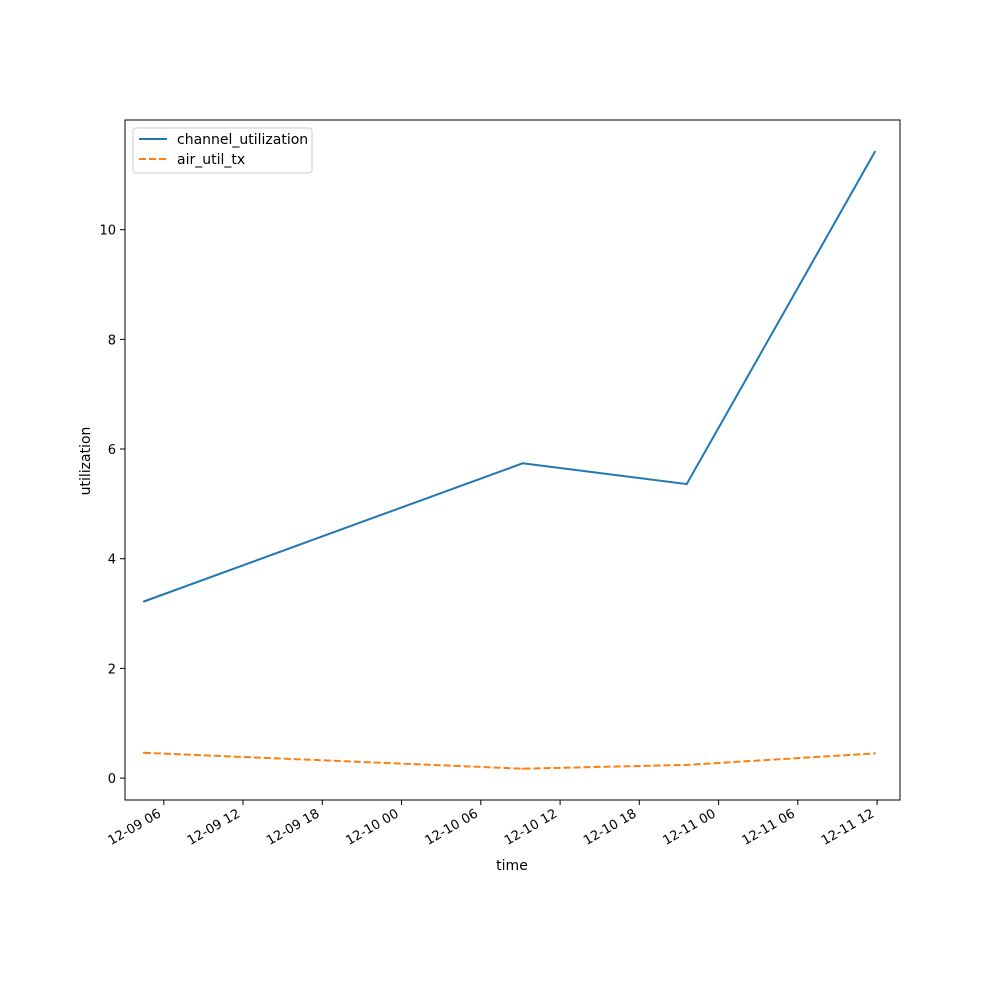  What do you see at coordinates (107, 231) in the screenshot?
I see `y-tick-label-5: 10` at bounding box center [107, 231].